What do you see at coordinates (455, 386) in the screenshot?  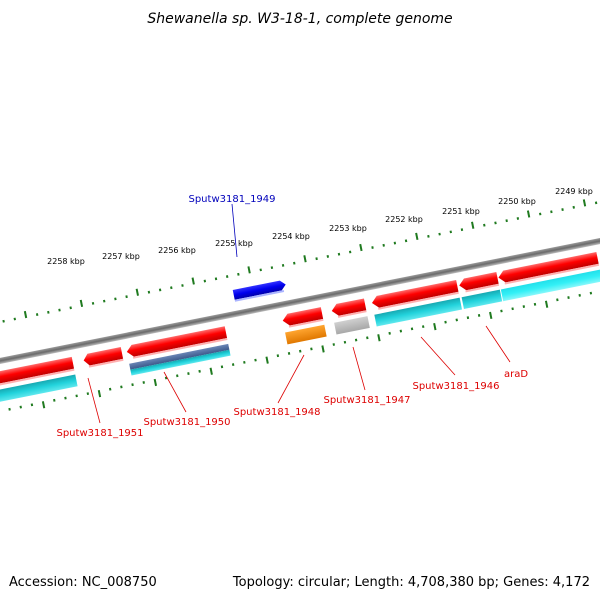 I see `gene-label-sputw3181-1946: Sputw3181_1946` at bounding box center [455, 386].